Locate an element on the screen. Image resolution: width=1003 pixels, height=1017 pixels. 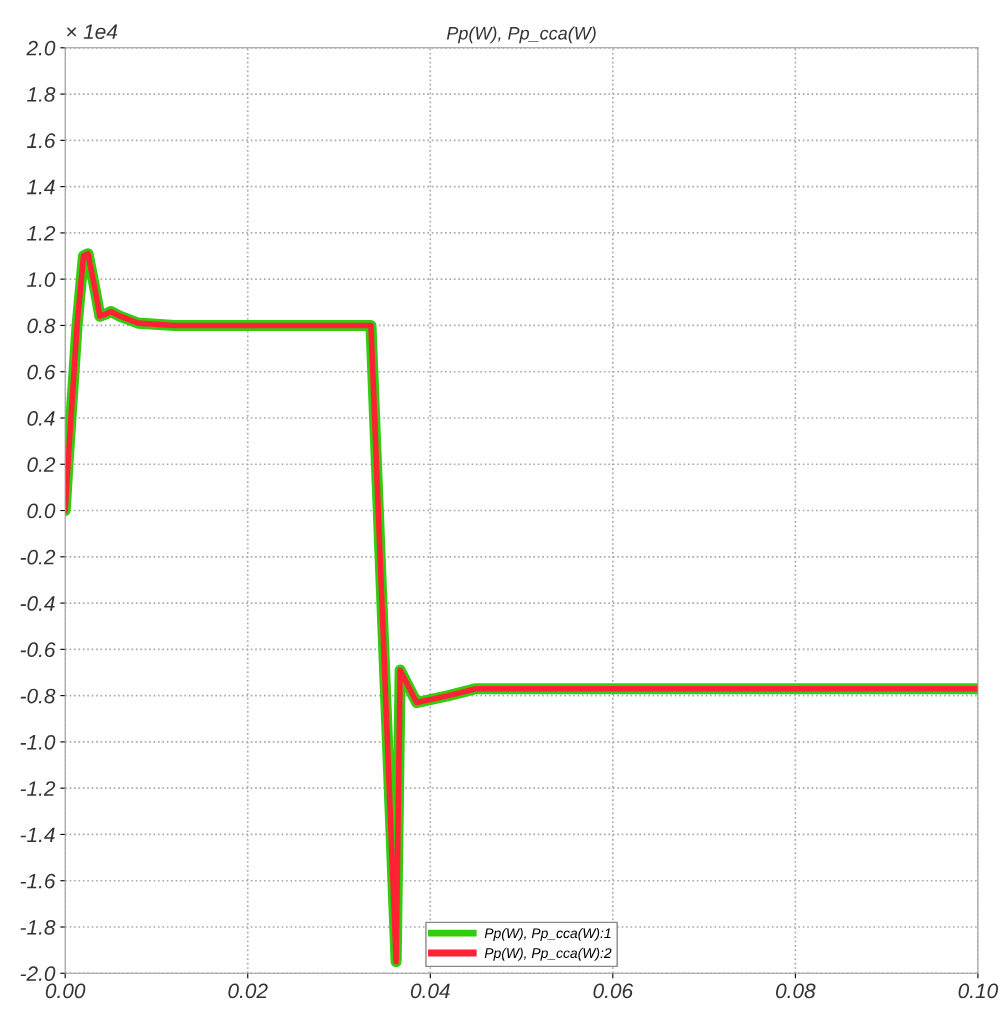
y-tick-label: 0.0 is located at coordinates (41, 511).